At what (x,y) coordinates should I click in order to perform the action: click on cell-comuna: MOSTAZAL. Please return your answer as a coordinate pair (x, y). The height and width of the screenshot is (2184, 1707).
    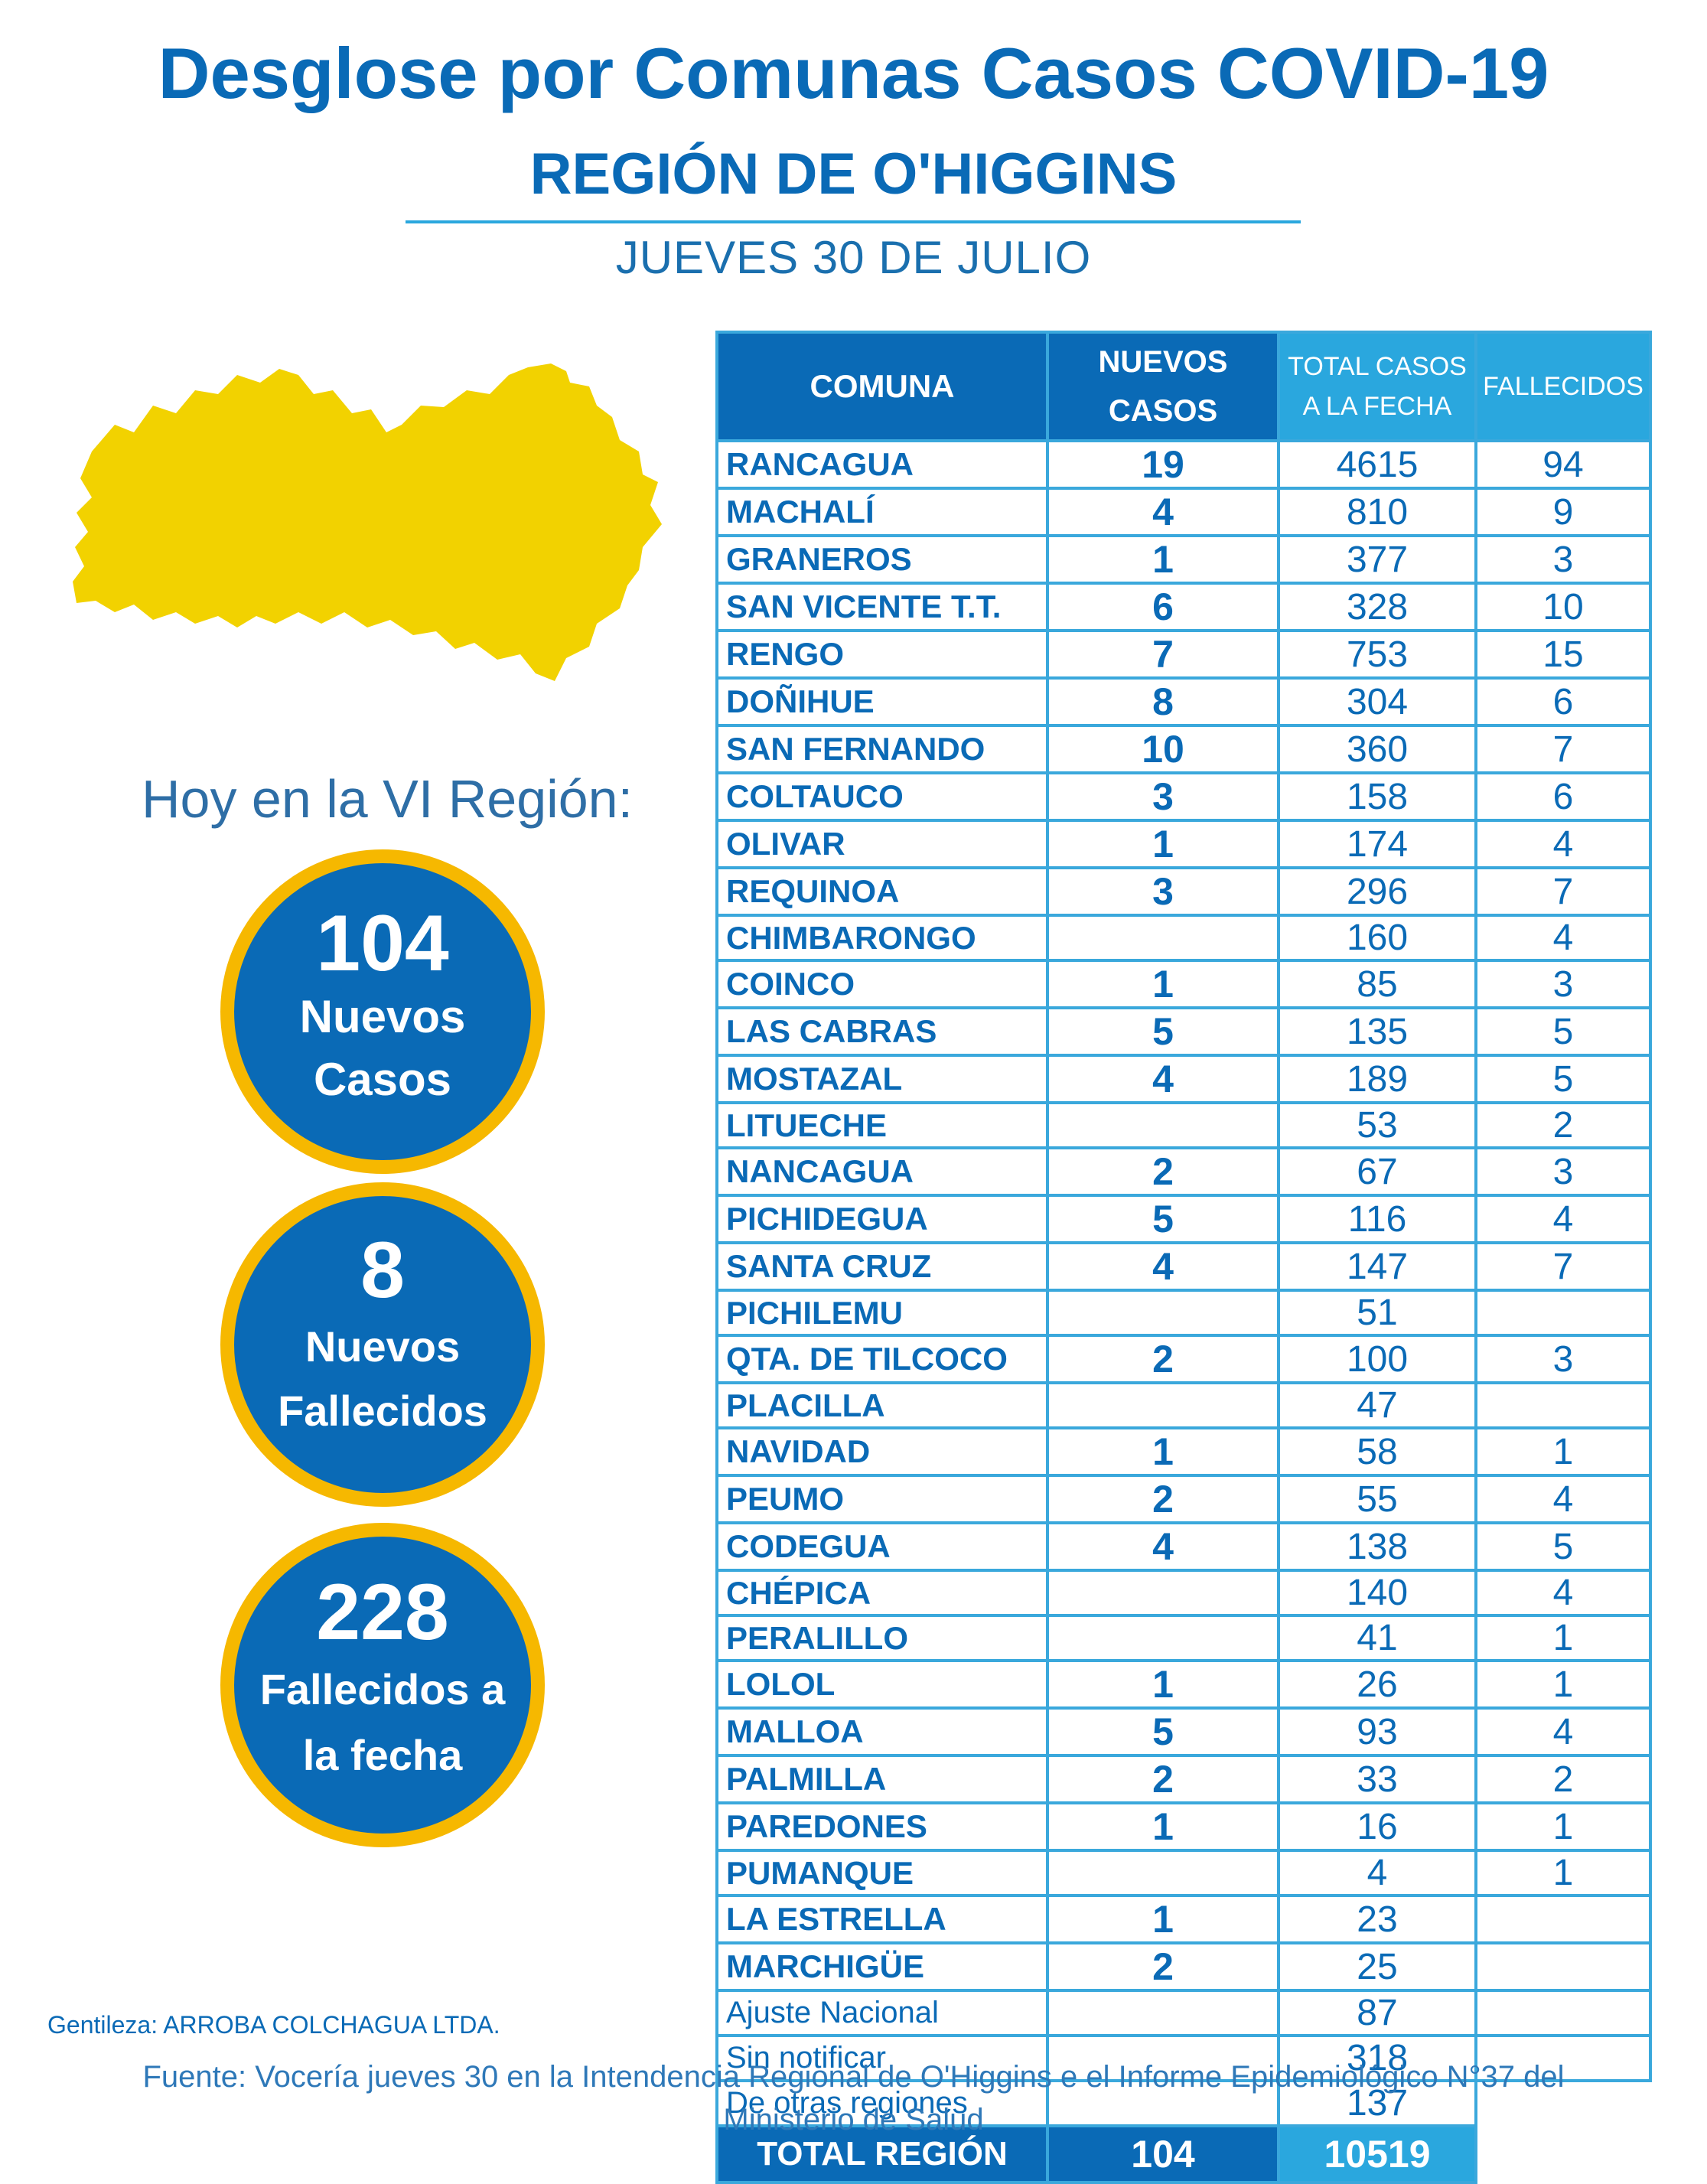
    Looking at the image, I should click on (882, 1079).